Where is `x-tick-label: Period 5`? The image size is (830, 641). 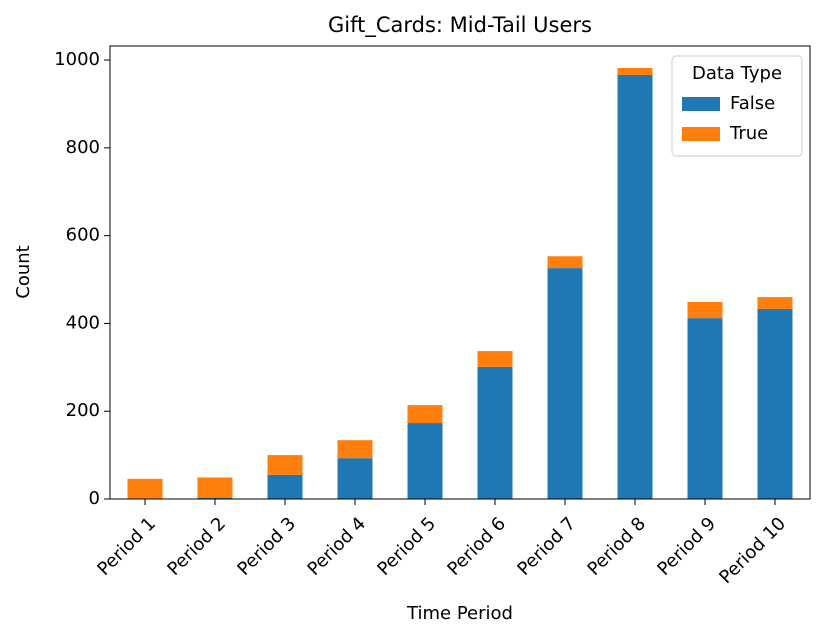
x-tick-label: Period 5 is located at coordinates (406, 546).